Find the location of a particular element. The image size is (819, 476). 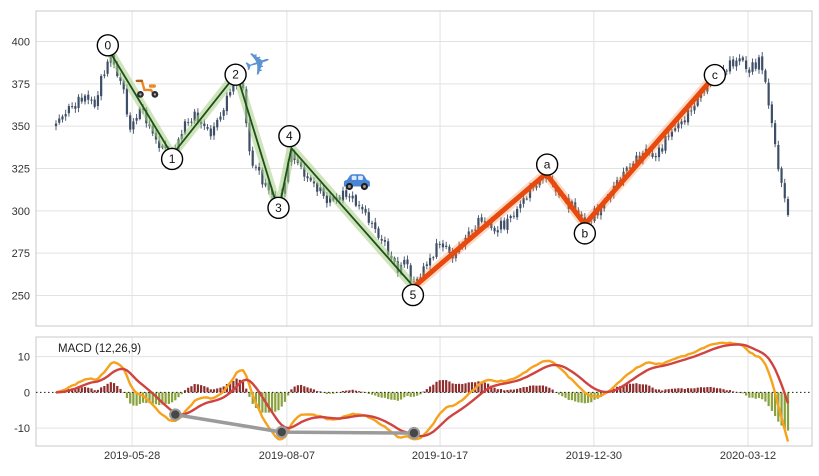

wave-label-5: 5 is located at coordinates (413, 295).